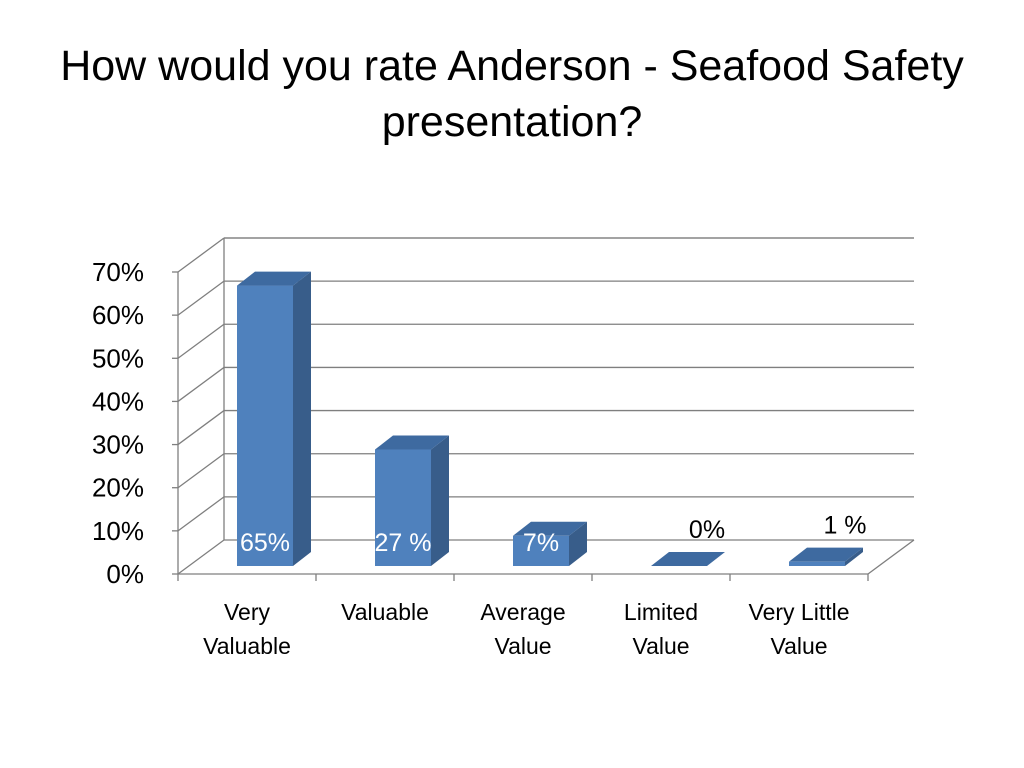 The height and width of the screenshot is (768, 1024). What do you see at coordinates (661, 629) in the screenshot?
I see `x-tick-label: Limited Value` at bounding box center [661, 629].